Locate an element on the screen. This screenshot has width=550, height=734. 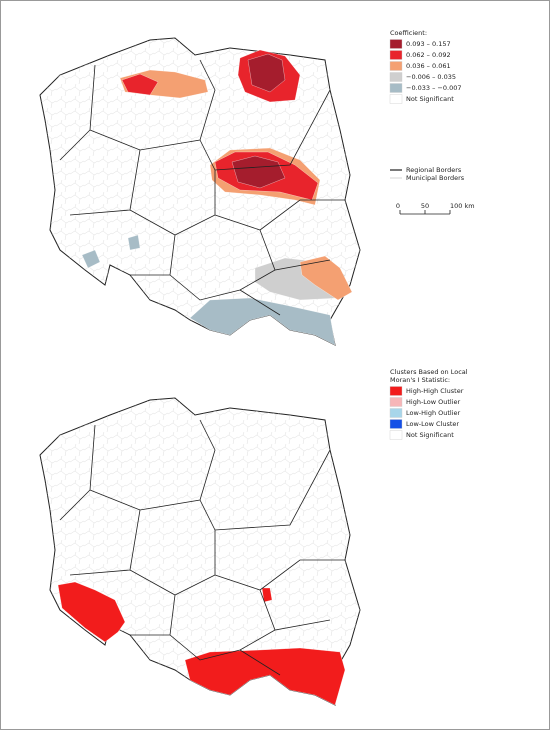
scale-label: 0 is located at coordinates (398, 206).